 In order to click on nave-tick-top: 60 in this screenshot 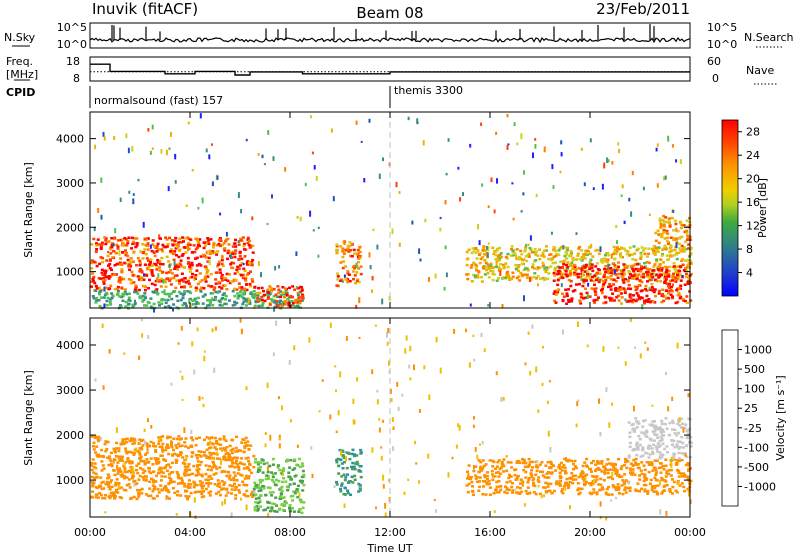, I will do `click(714, 61)`.